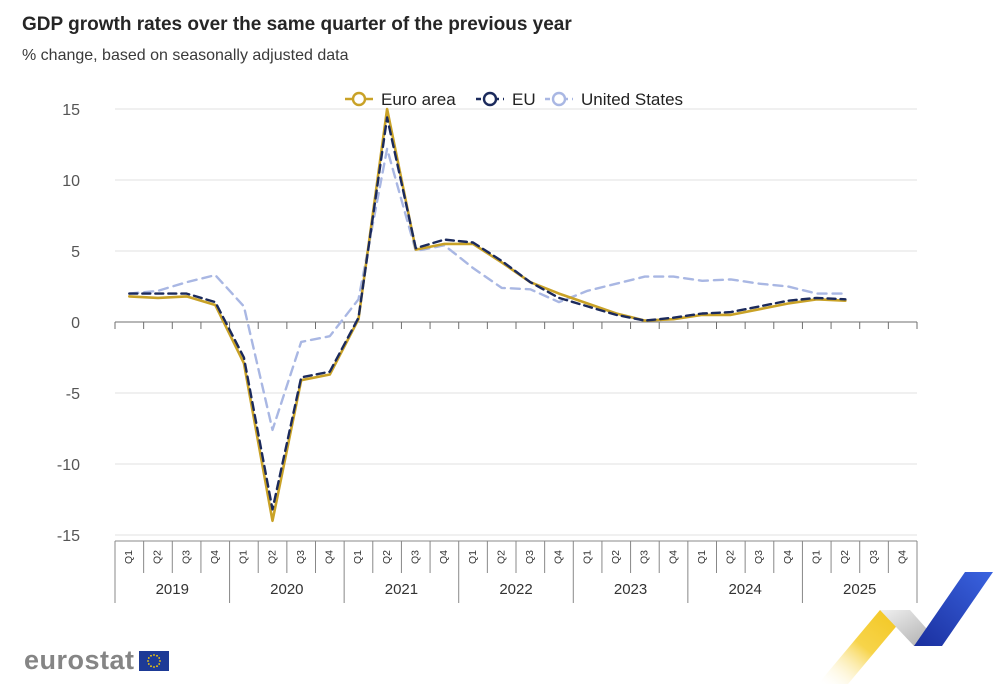  Describe the element at coordinates (401, 589) in the screenshot. I see `x-year-label: 2021` at that location.